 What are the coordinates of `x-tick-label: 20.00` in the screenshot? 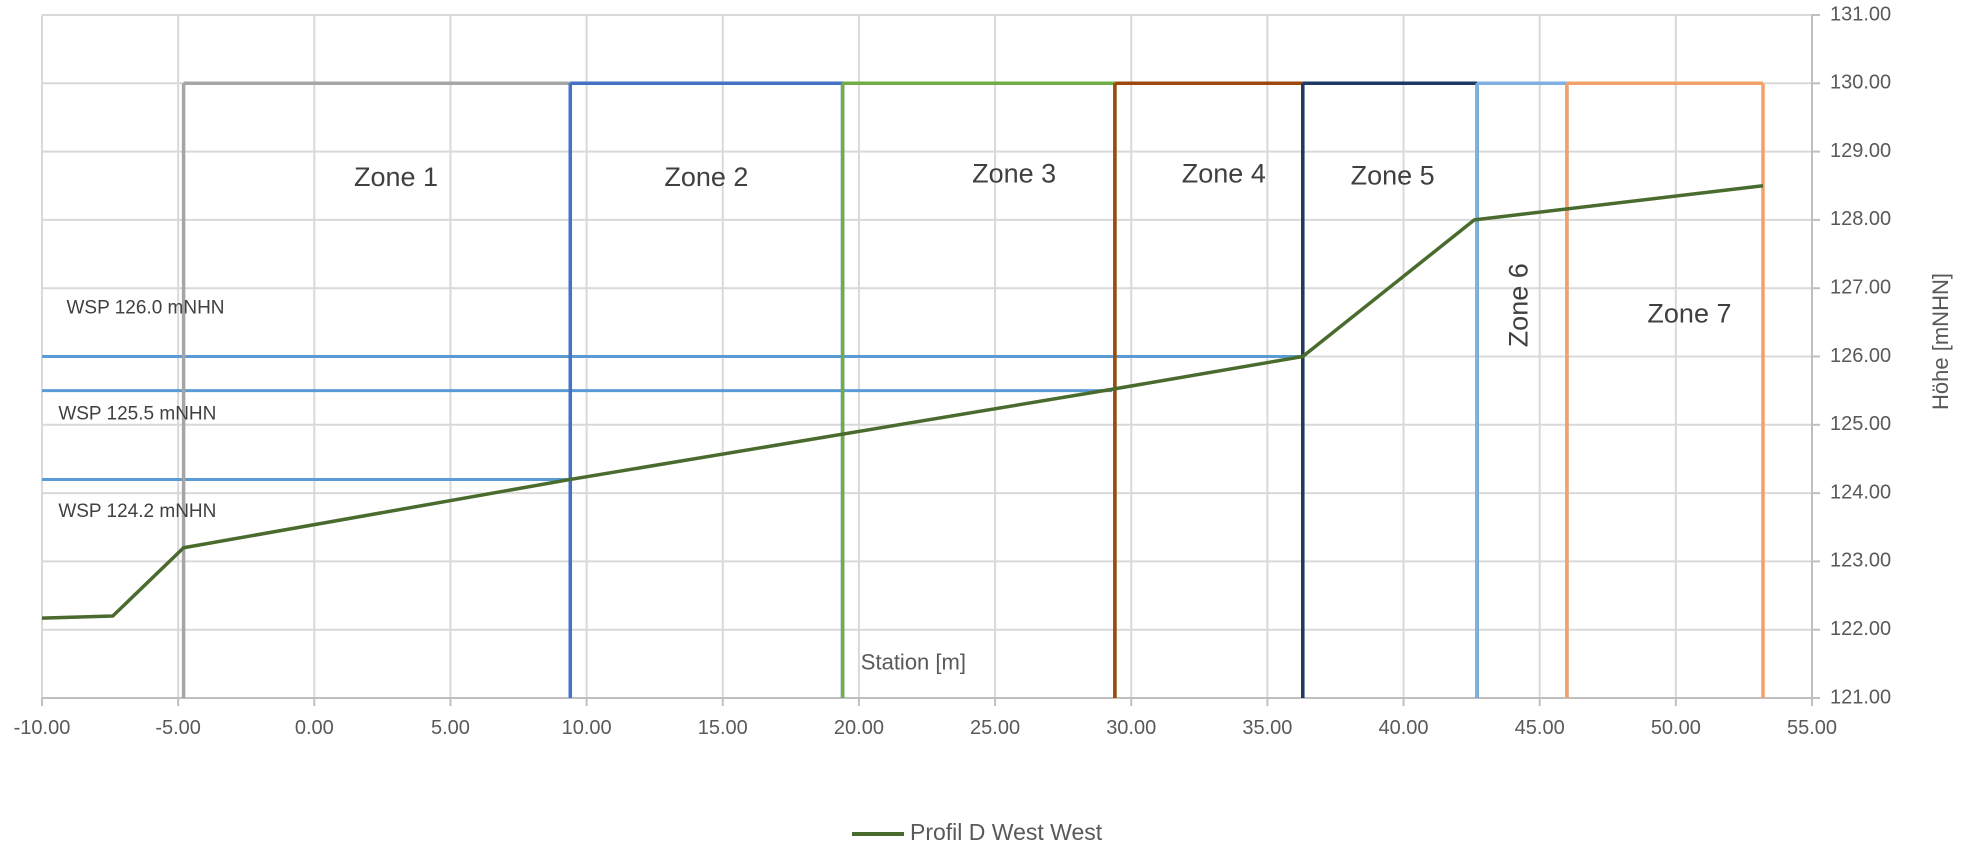 It's located at (859, 728).